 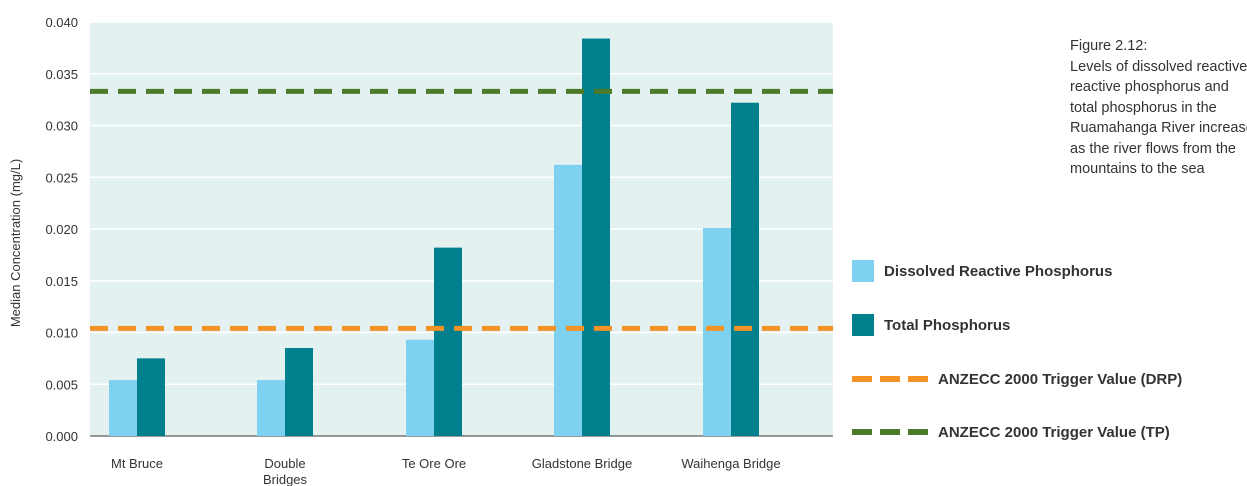 I want to click on caption-line: total phosphorus in the, so click(x=1143, y=107).